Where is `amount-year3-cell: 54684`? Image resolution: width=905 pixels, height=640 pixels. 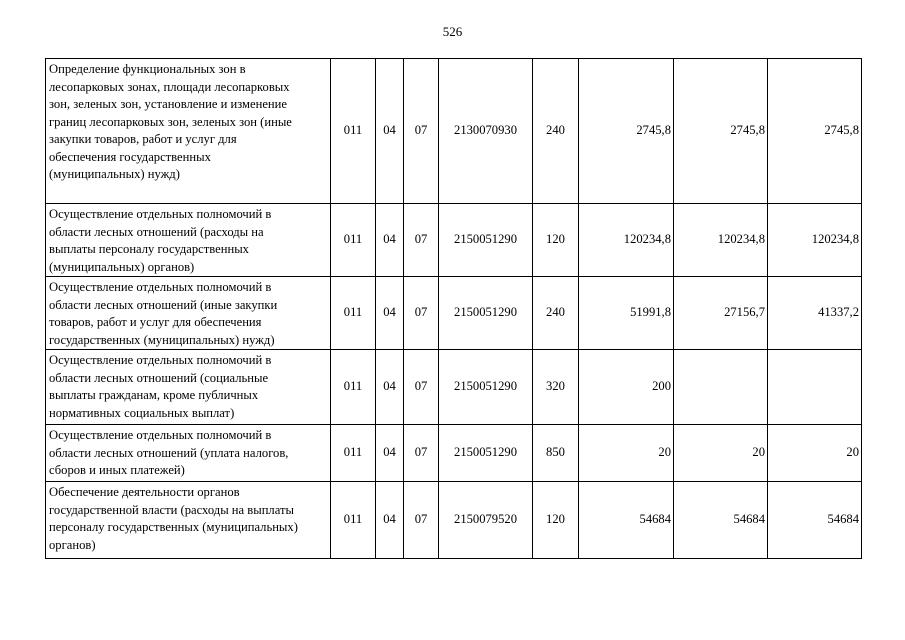 amount-year3-cell: 54684 is located at coordinates (814, 520).